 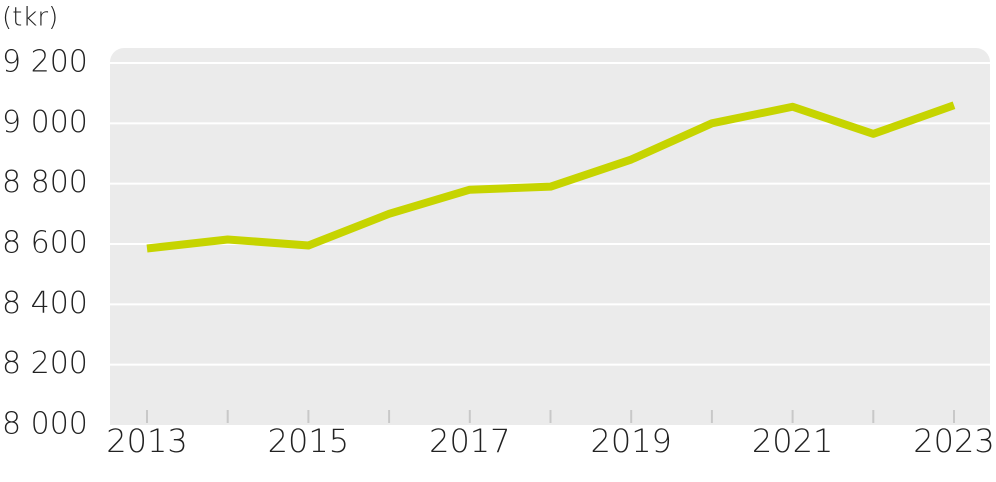 What do you see at coordinates (953, 441) in the screenshot?
I see `x-tick-label: 2023` at bounding box center [953, 441].